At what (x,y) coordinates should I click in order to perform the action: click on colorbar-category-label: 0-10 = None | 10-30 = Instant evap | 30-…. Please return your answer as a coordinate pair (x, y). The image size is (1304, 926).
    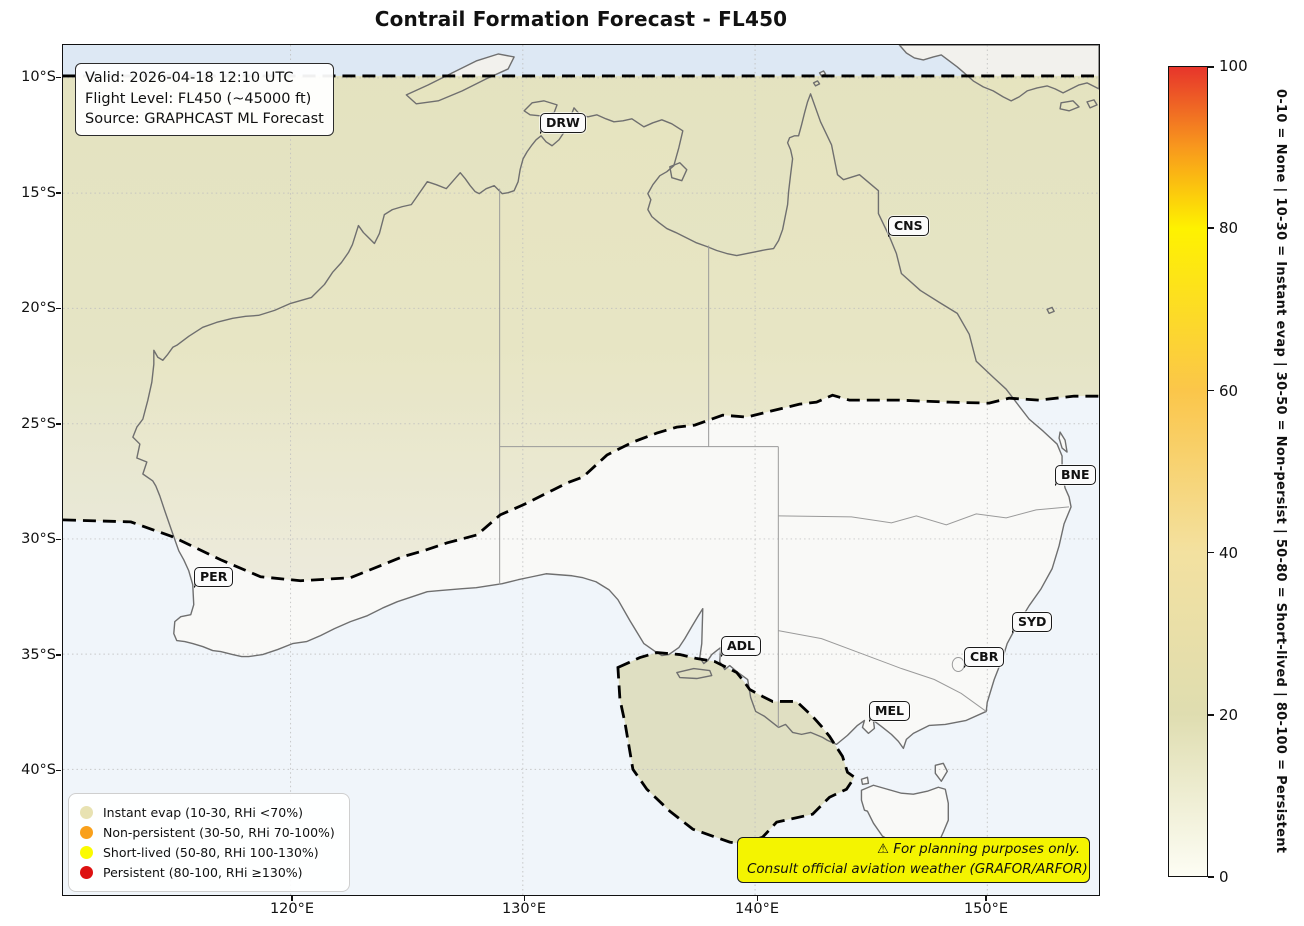
    Looking at the image, I should click on (1280, 471).